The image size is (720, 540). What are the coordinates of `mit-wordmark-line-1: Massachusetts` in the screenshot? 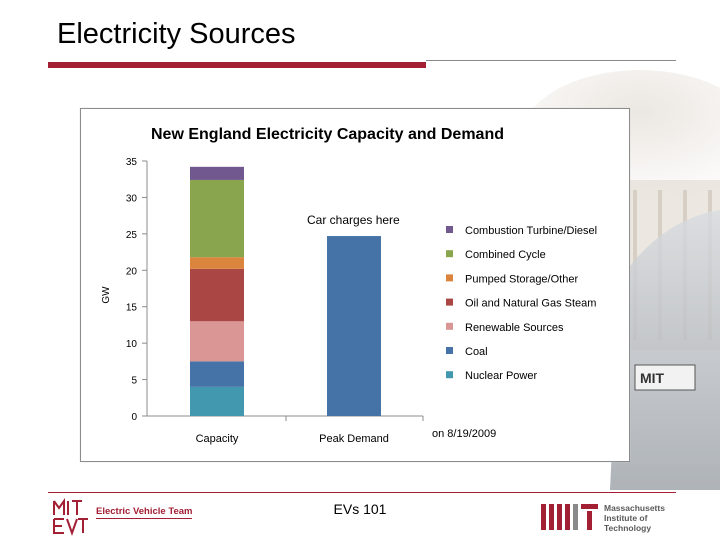 It's located at (634, 508).